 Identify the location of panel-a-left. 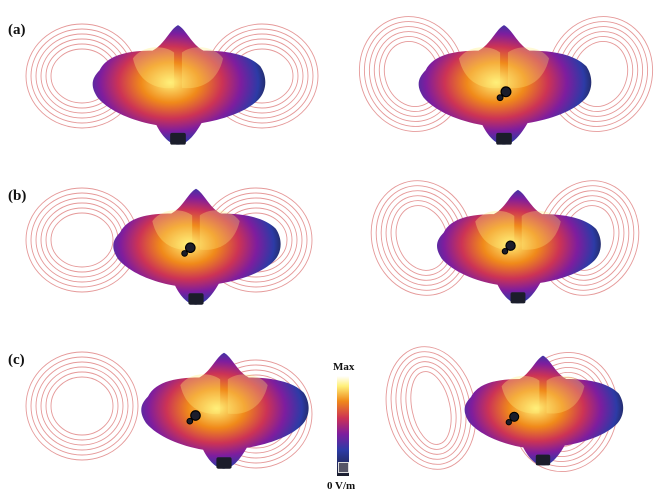
(172, 84).